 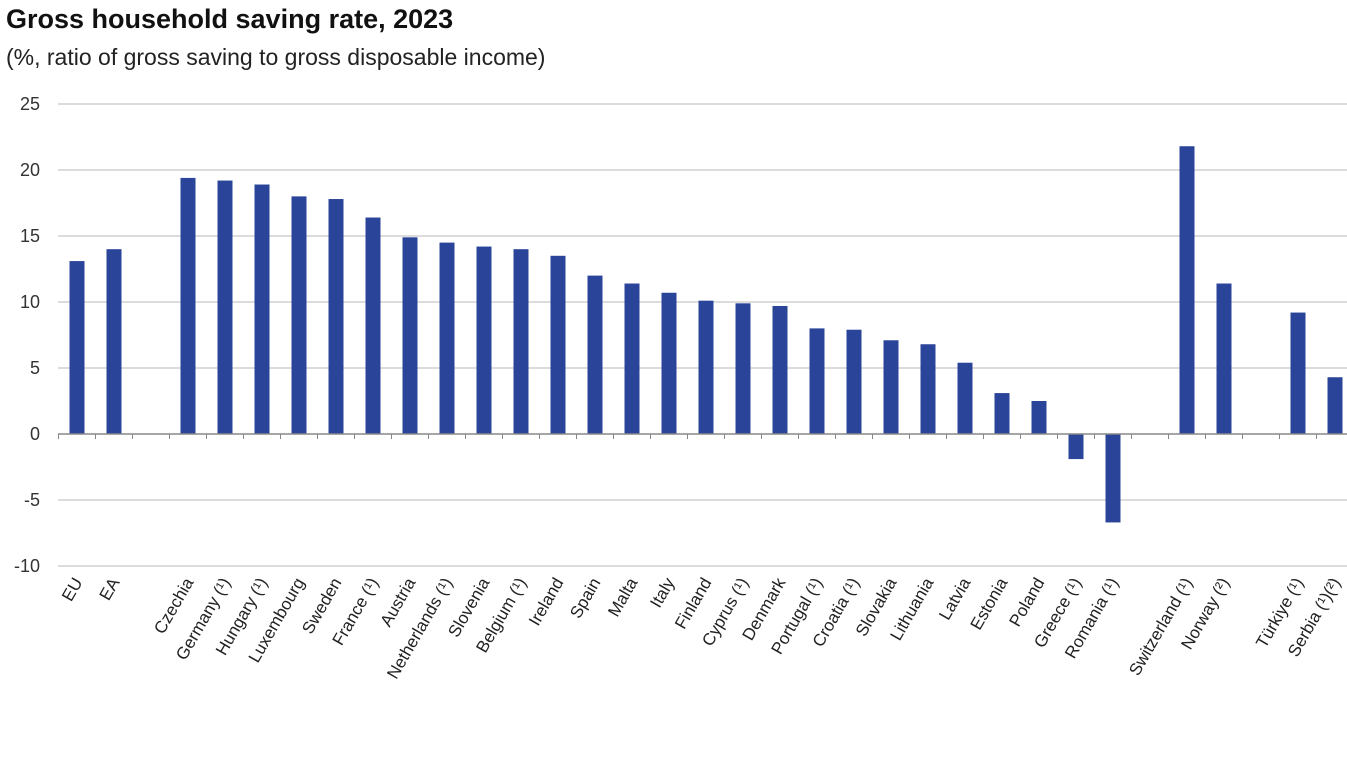 I want to click on y-tick-label: 25, so click(x=30, y=104).